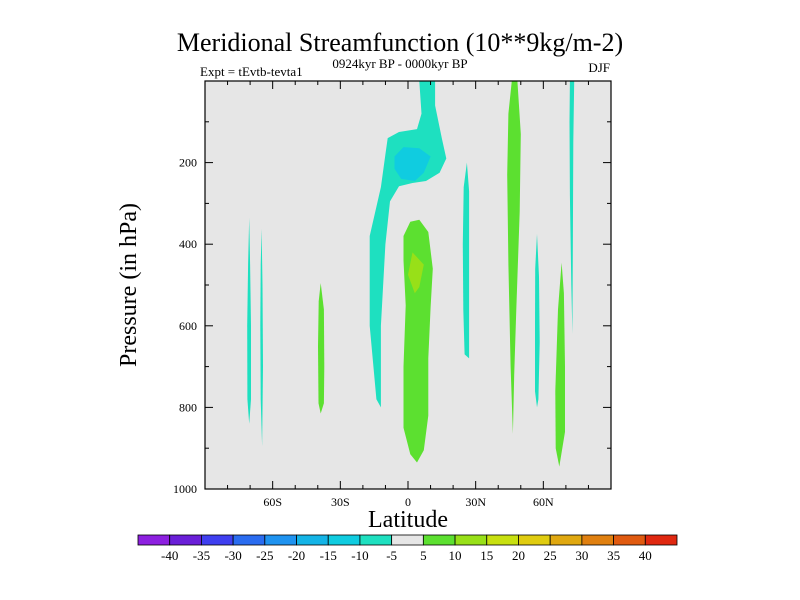  I want to click on contour-south-strip-c, so click(321, 348).